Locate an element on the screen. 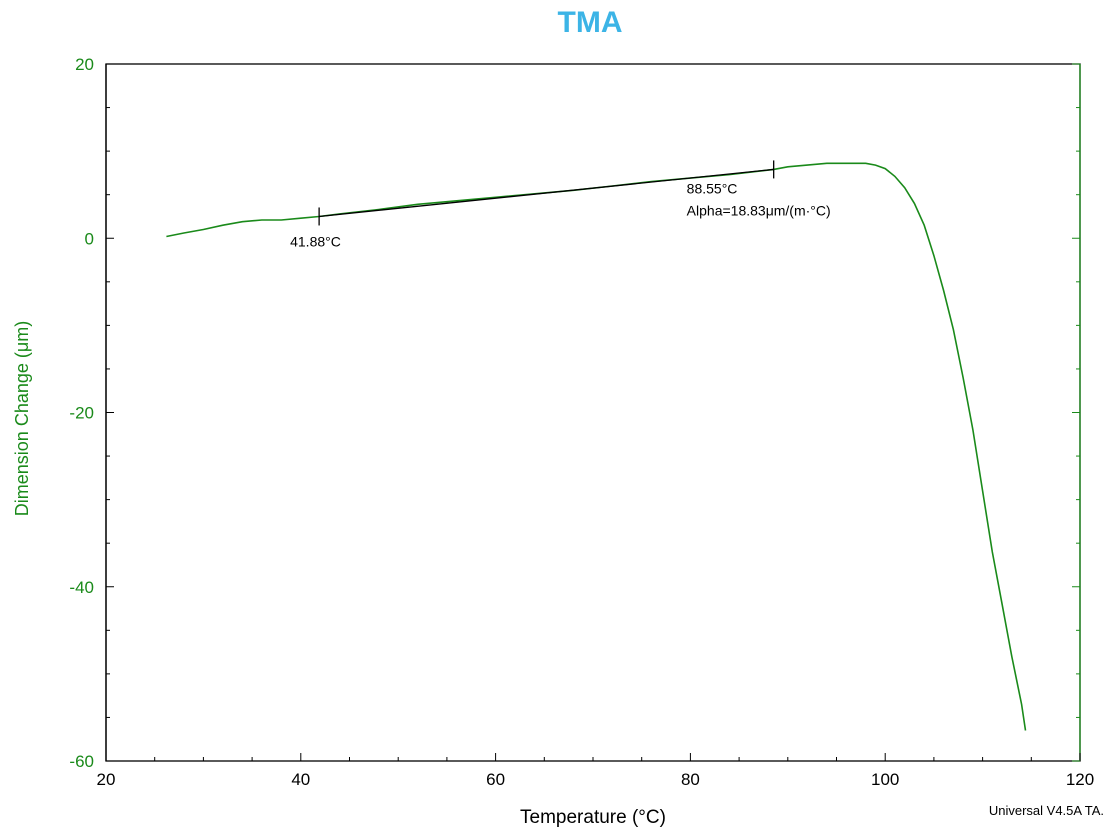 The height and width of the screenshot is (827, 1110). y-tick-label: -60 is located at coordinates (81, 761).